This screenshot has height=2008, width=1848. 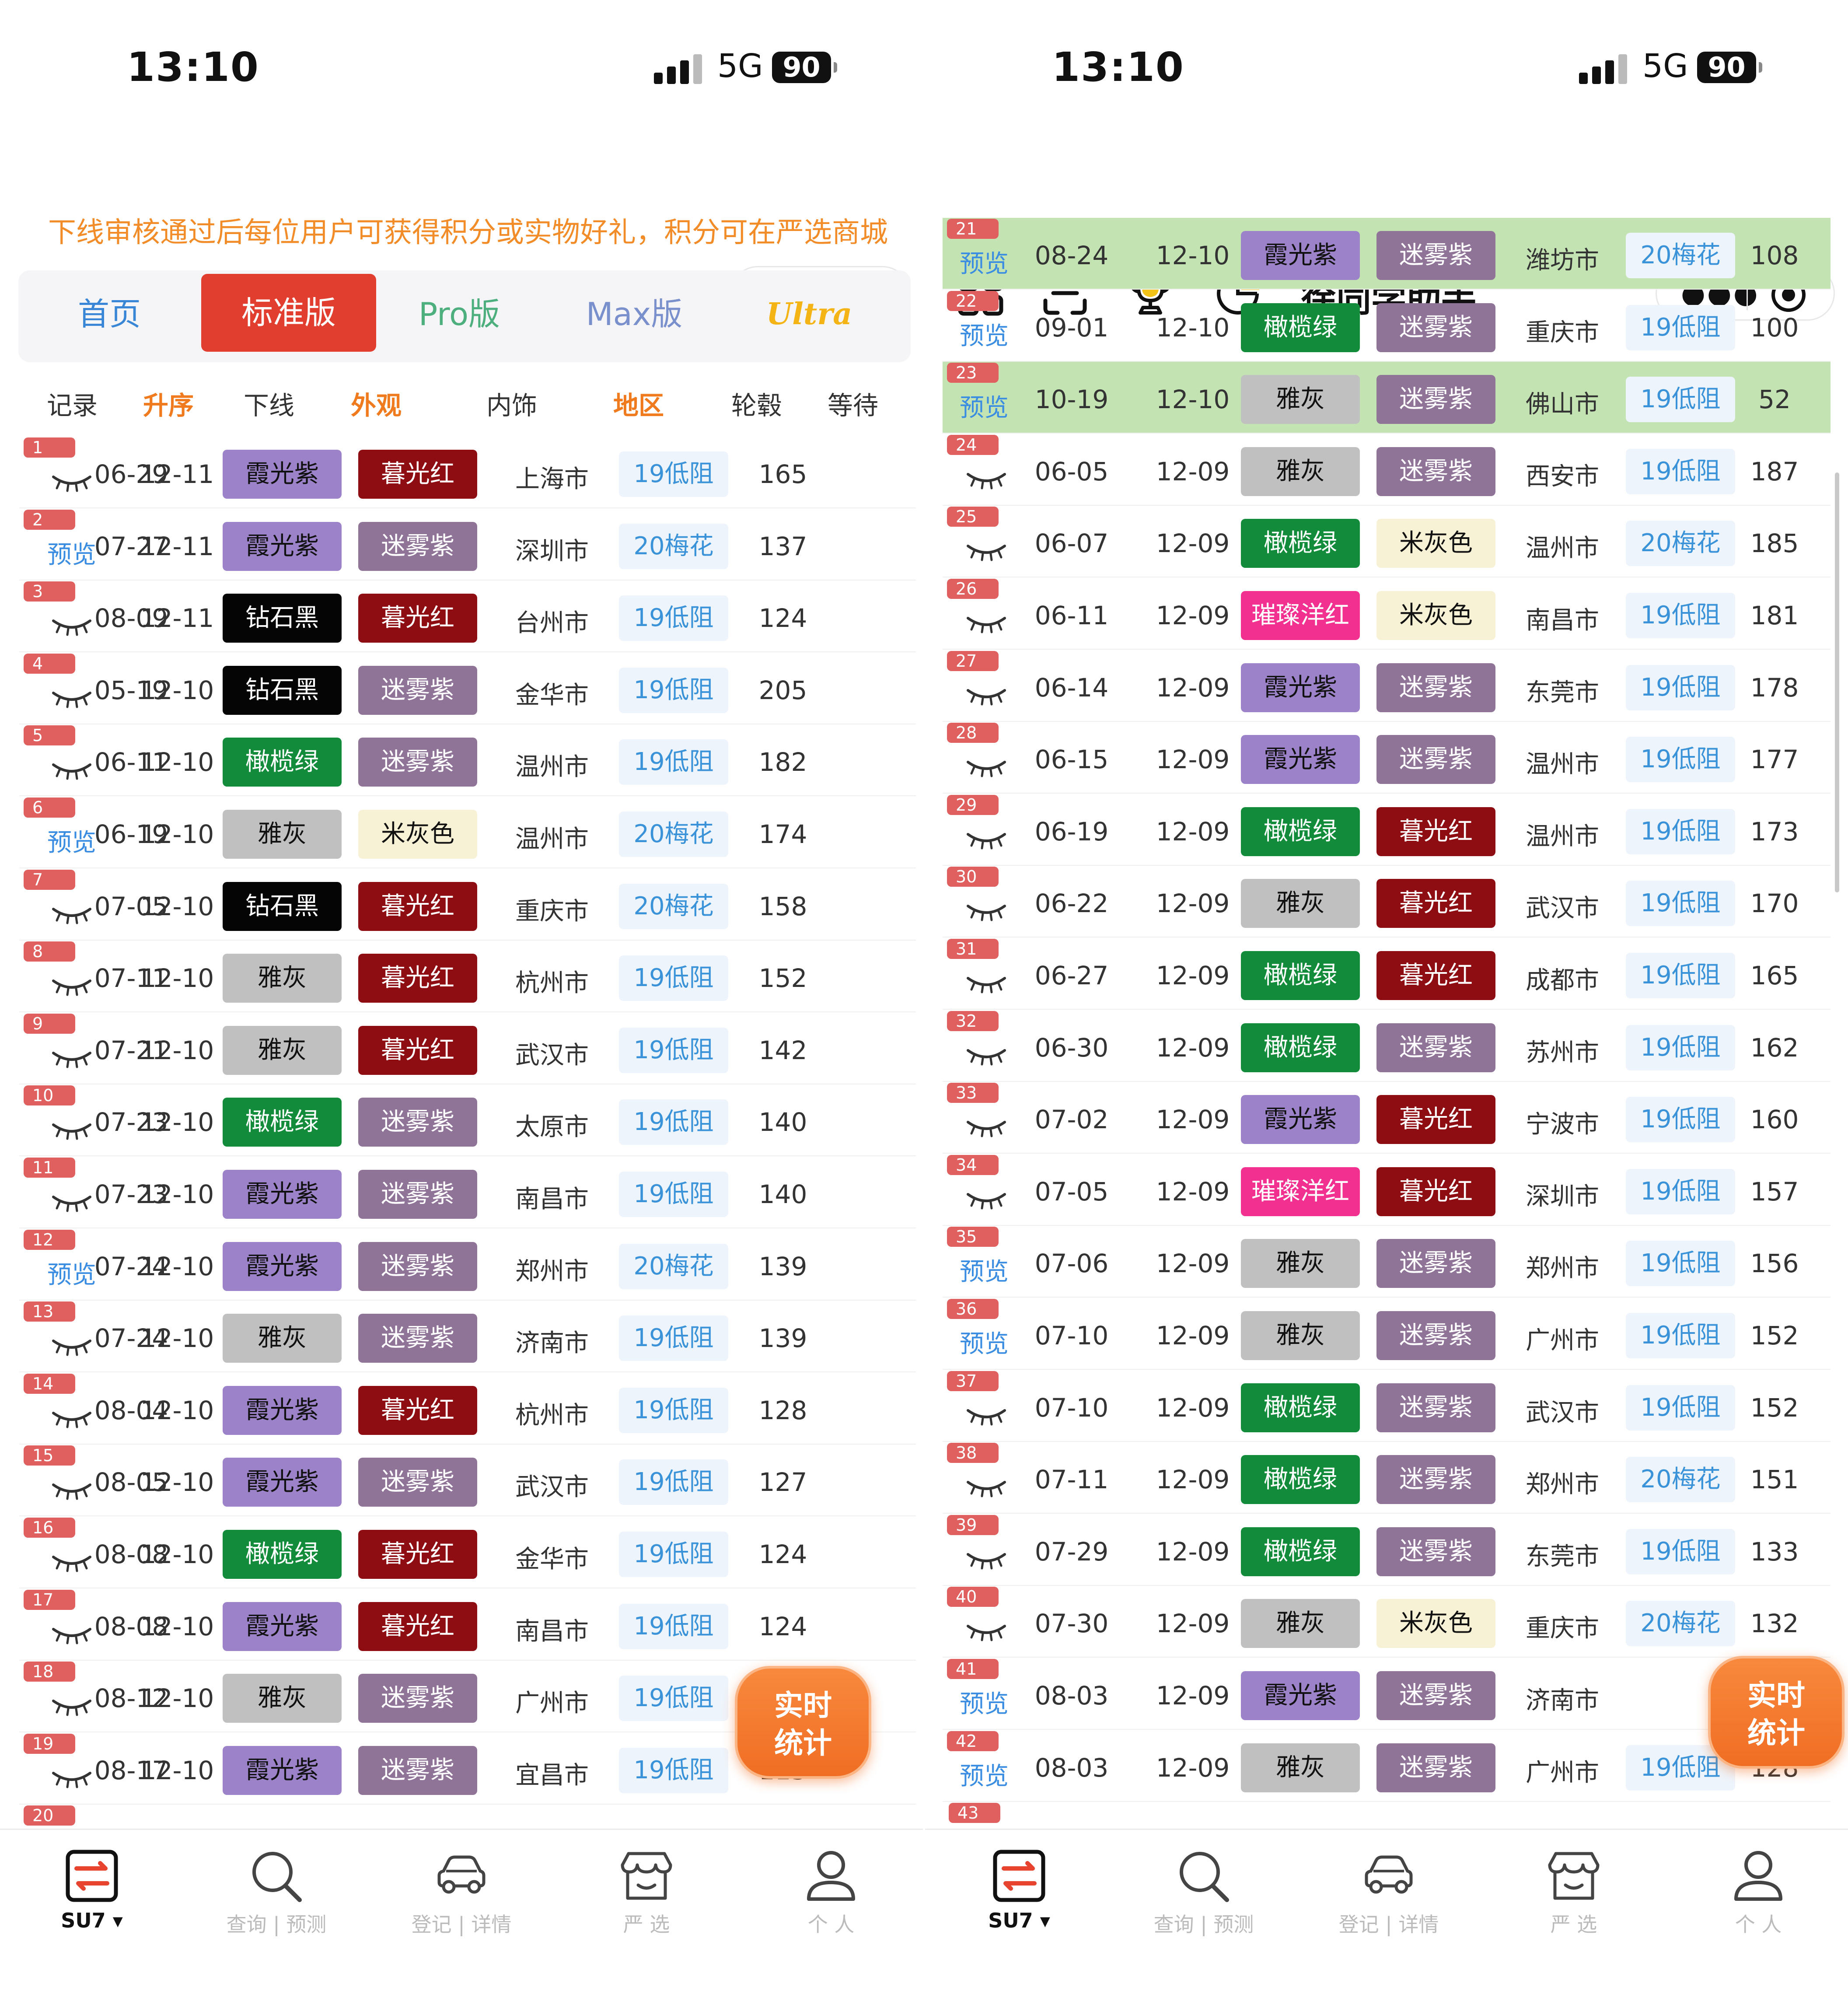 I want to click on register-detail-tab: 登记 | 详情, so click(x=461, y=1892).